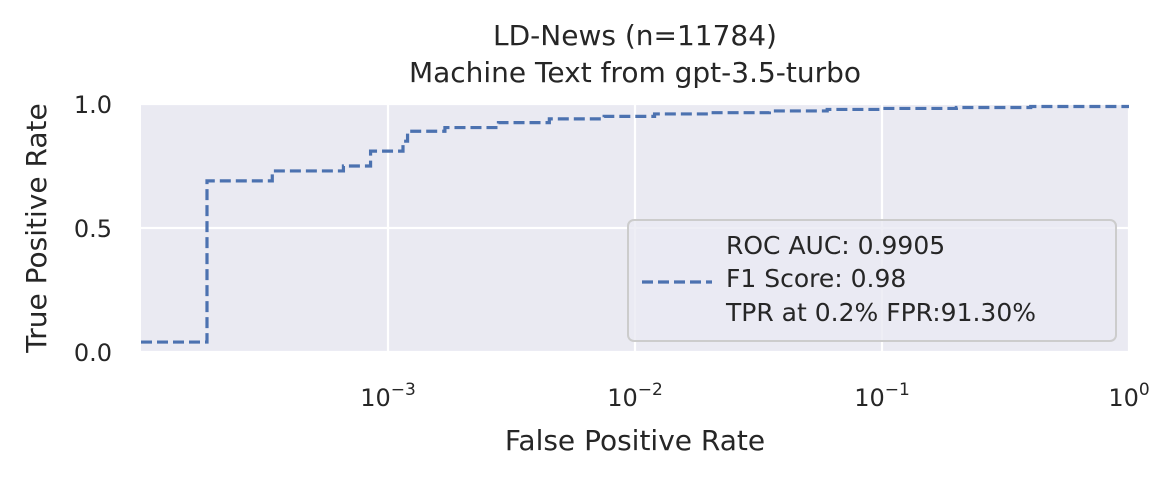  What do you see at coordinates (635, 440) in the screenshot?
I see `x-axis-label: False Positive Rate` at bounding box center [635, 440].